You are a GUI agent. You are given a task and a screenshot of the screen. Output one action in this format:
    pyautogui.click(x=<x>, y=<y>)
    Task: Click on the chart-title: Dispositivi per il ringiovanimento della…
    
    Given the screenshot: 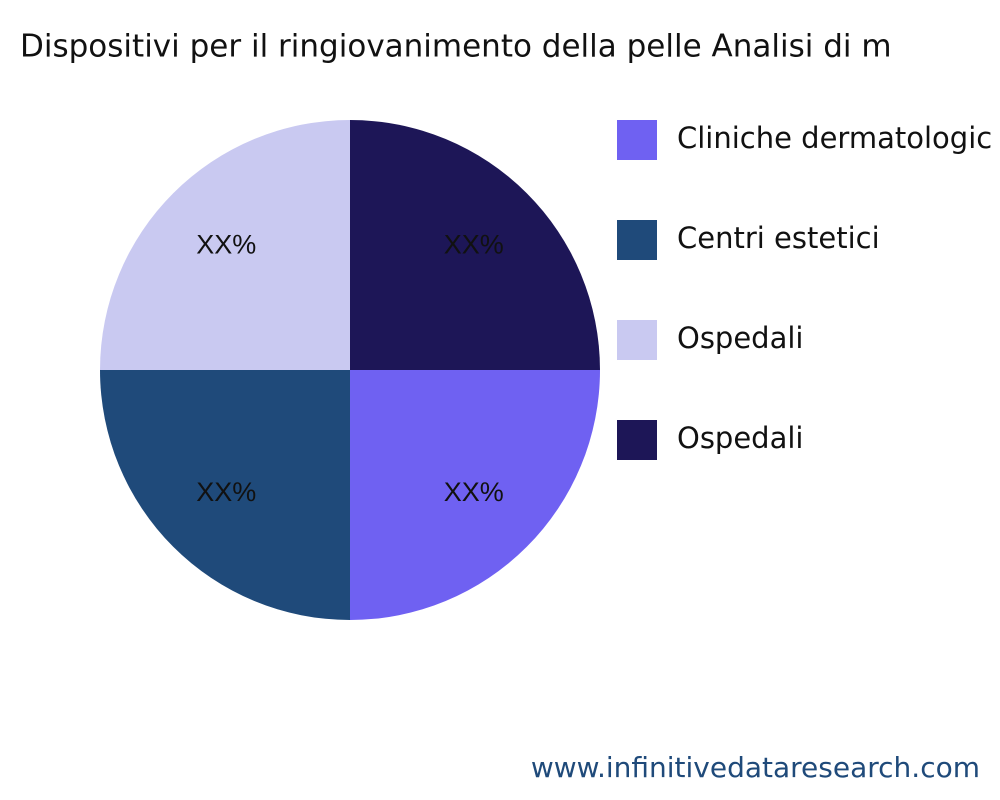 What is the action you would take?
    pyautogui.click(x=456, y=47)
    